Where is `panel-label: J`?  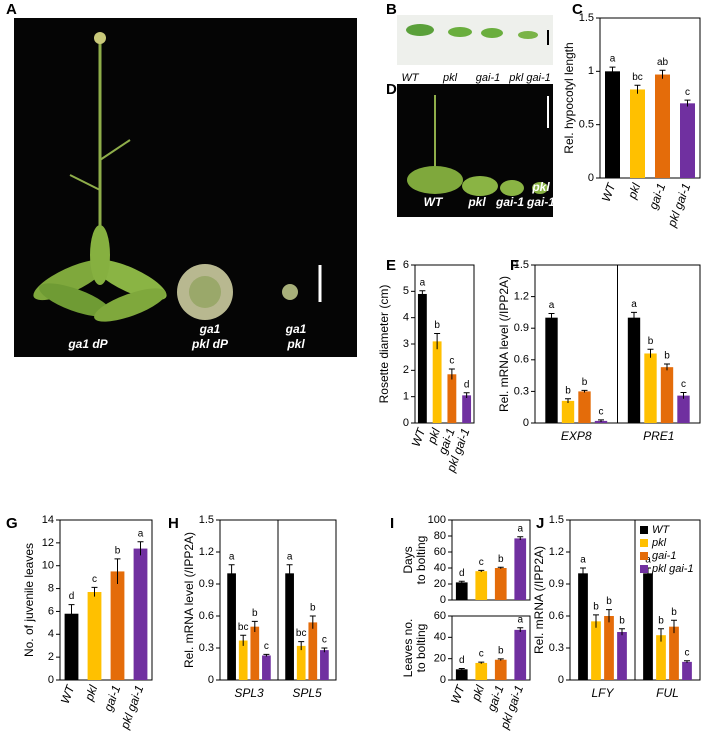
panel-label: J is located at coordinates (540, 523).